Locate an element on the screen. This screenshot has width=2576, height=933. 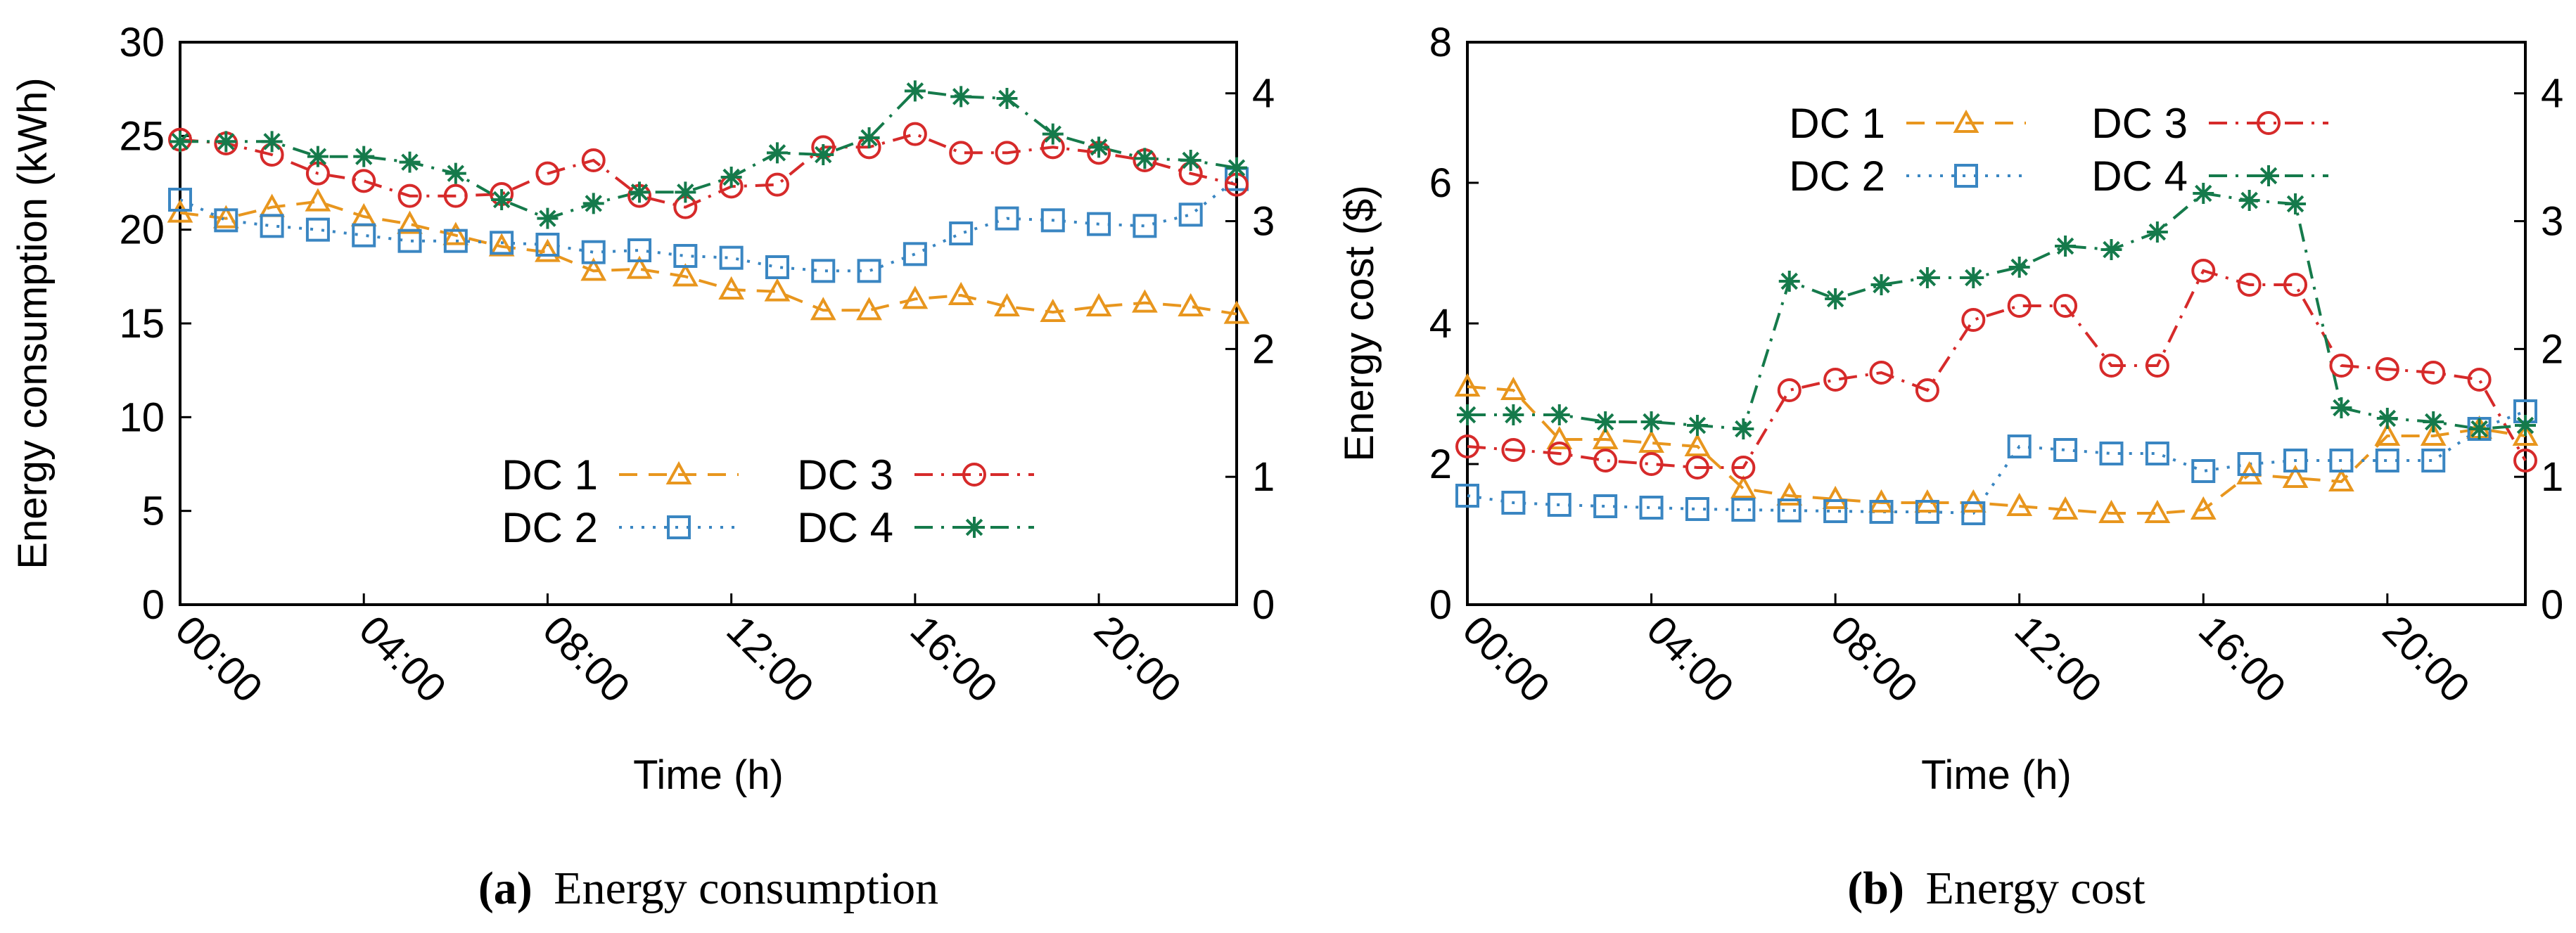
caption-text: Energy cost is located at coordinates (2035, 888).